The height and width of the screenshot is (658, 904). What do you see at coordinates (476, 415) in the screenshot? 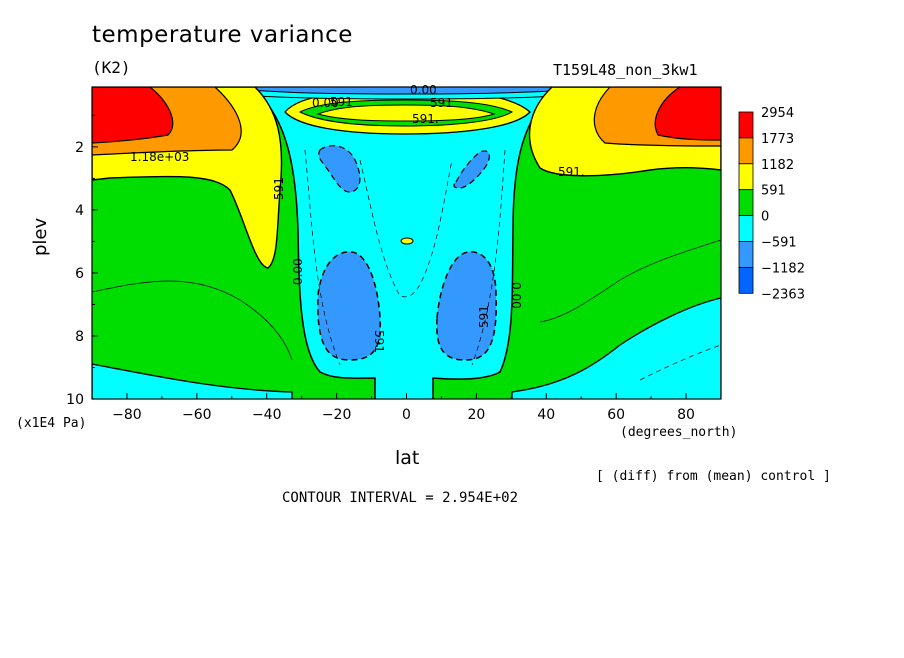
I see `x-tick-label: 20` at bounding box center [476, 415].